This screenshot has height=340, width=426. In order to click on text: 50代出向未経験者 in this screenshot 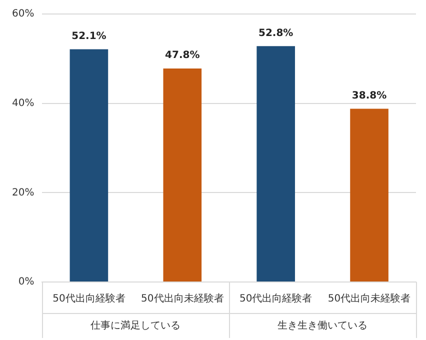, I will do `click(369, 299)`.